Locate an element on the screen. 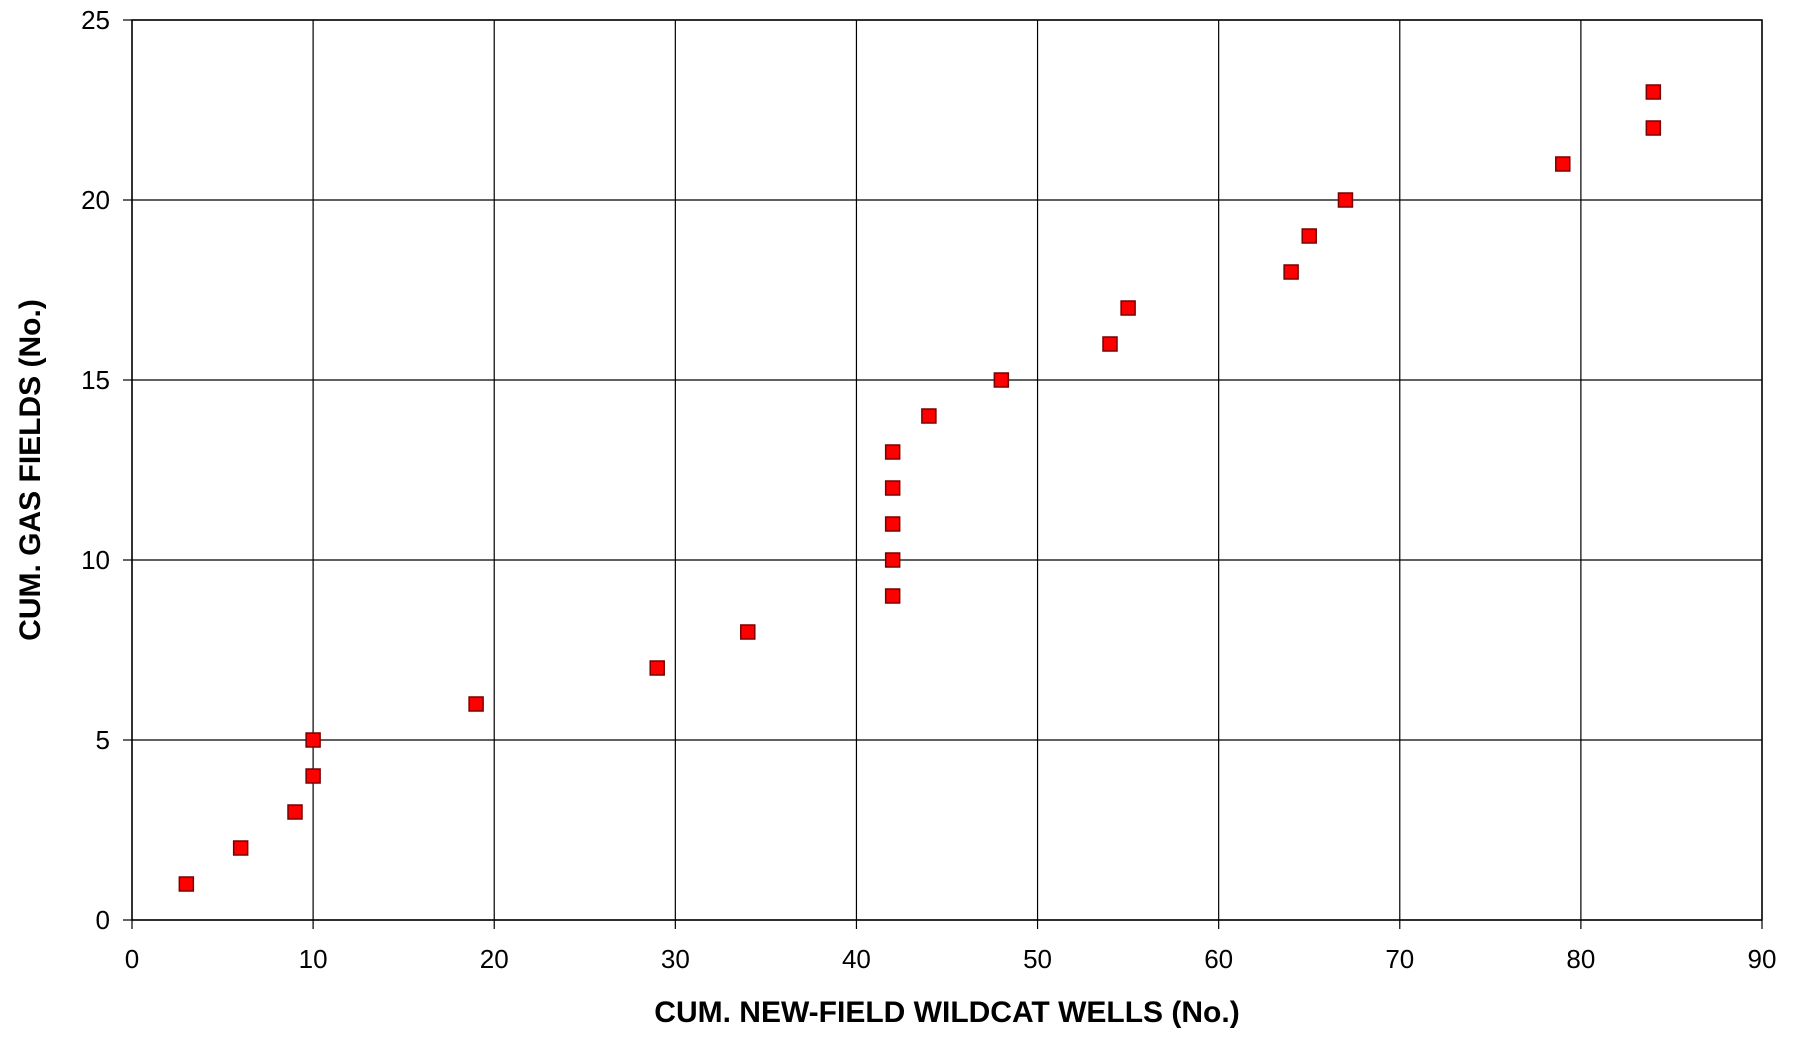 The height and width of the screenshot is (1048, 1793). y-axis-title: CUM. GAS FIELDS (No.) is located at coordinates (30, 470).